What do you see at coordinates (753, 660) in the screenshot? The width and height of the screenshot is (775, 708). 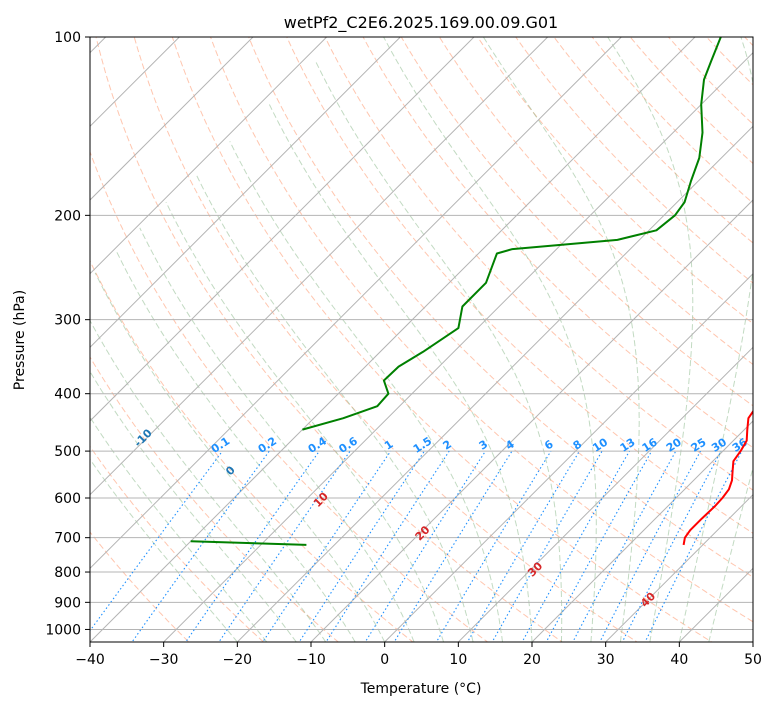 I see `x-tick-label: 50` at bounding box center [753, 660].